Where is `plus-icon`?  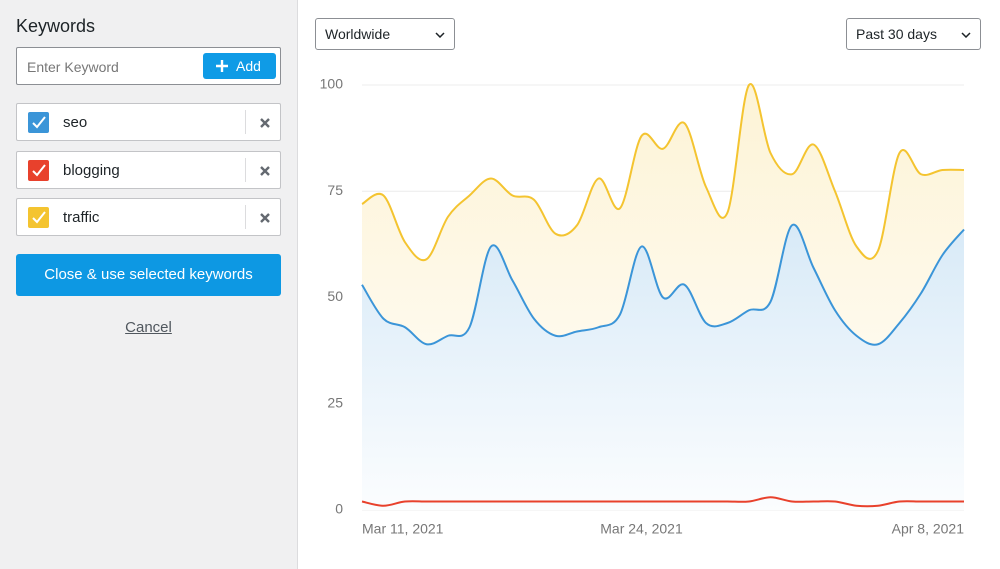 plus-icon is located at coordinates (222, 66).